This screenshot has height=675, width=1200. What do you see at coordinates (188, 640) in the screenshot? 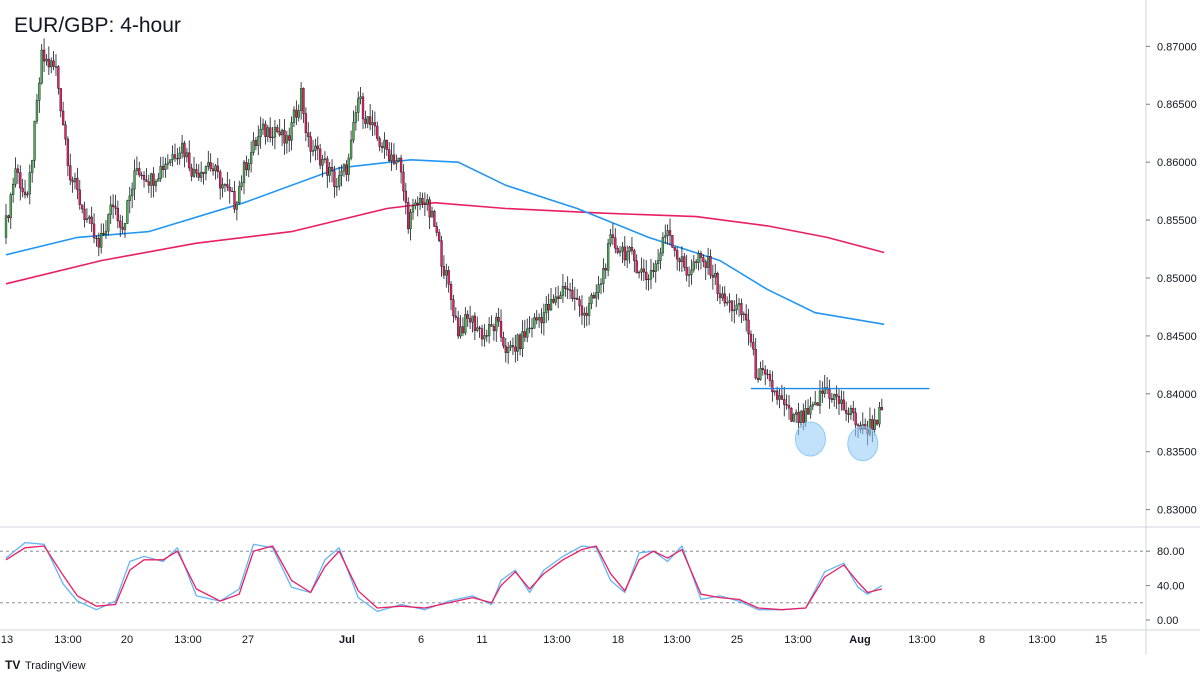
I see `time-tick-label: 13:00` at bounding box center [188, 640].